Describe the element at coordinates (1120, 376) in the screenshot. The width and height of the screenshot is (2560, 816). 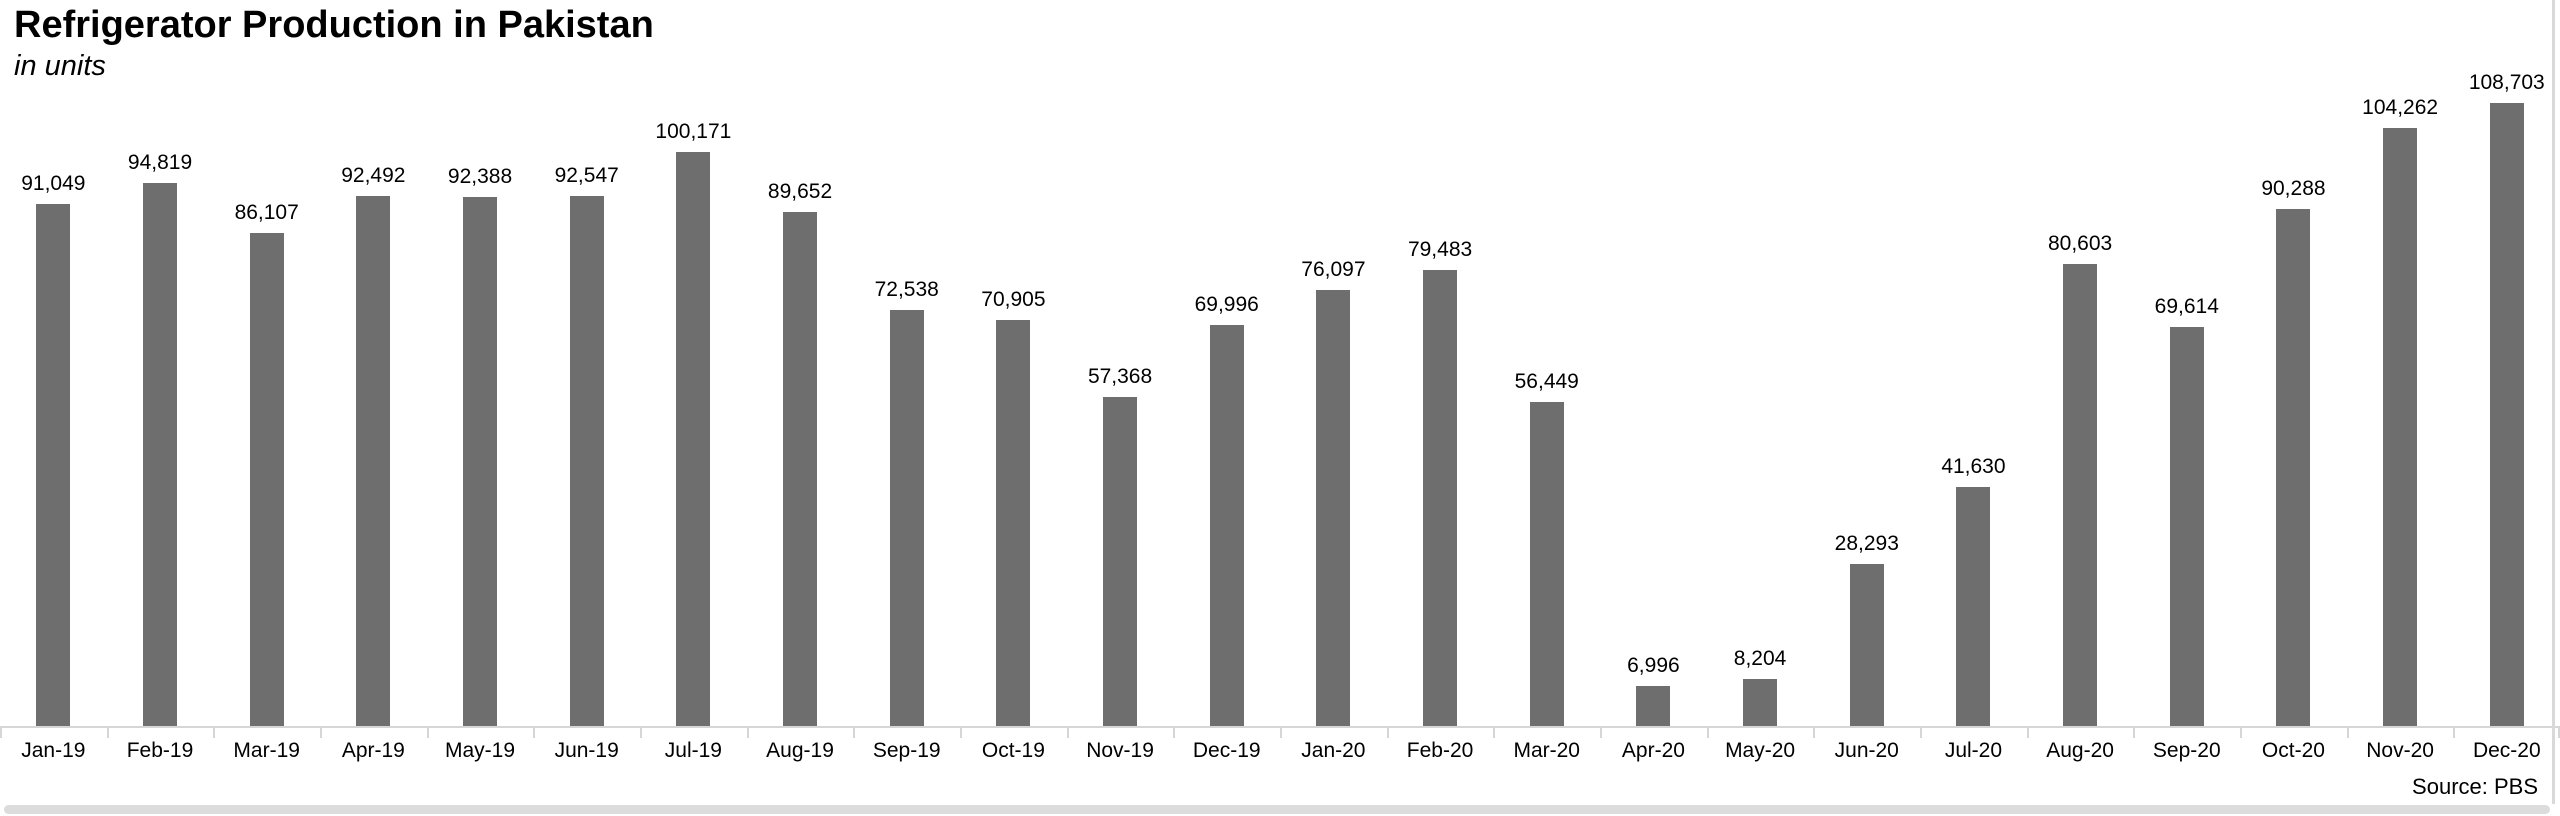
I see `bar-value-label: 57,368` at that location.